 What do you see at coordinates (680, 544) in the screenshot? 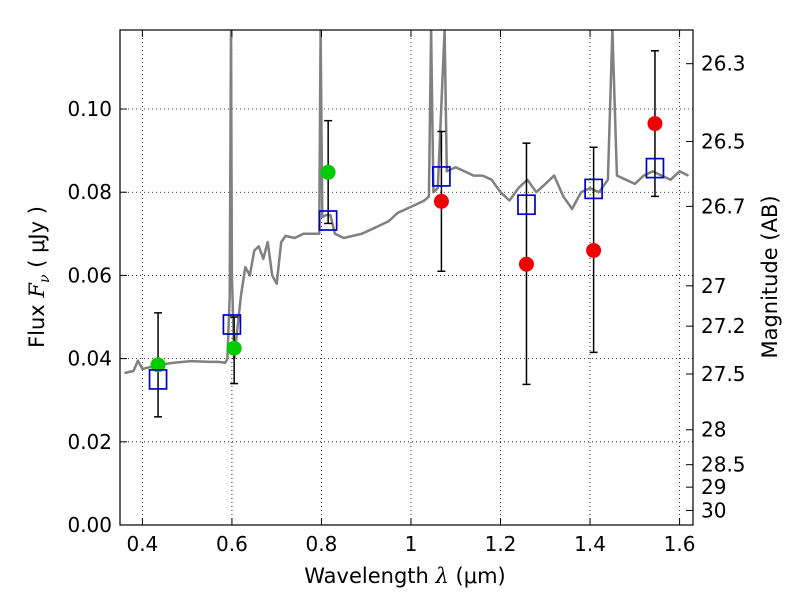
I see `x-tick-label: 1.6` at bounding box center [680, 544].